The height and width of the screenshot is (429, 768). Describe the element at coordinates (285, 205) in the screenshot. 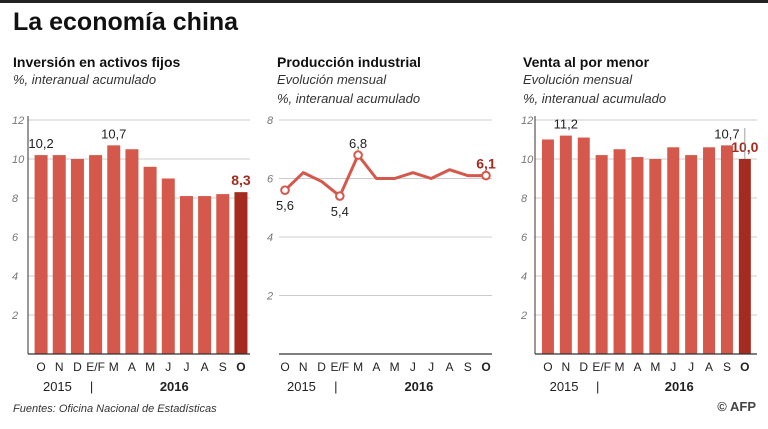

I see `chart-2-data-label: 5,6` at that location.